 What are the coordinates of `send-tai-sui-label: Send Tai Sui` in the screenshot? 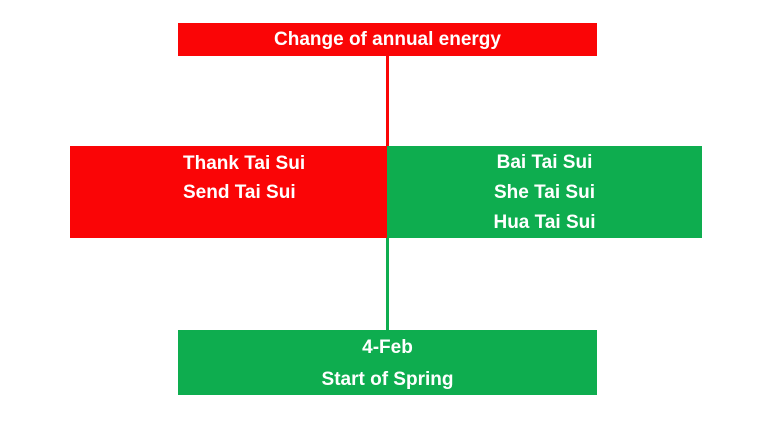 It's located at (239, 192).